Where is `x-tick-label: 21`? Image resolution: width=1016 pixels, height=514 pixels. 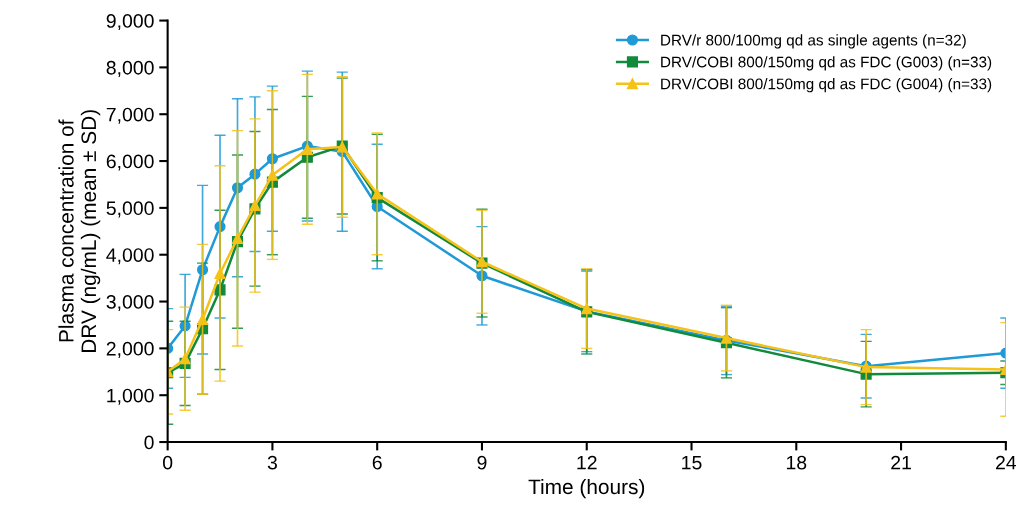
x-tick-label: 21 is located at coordinates (901, 462).